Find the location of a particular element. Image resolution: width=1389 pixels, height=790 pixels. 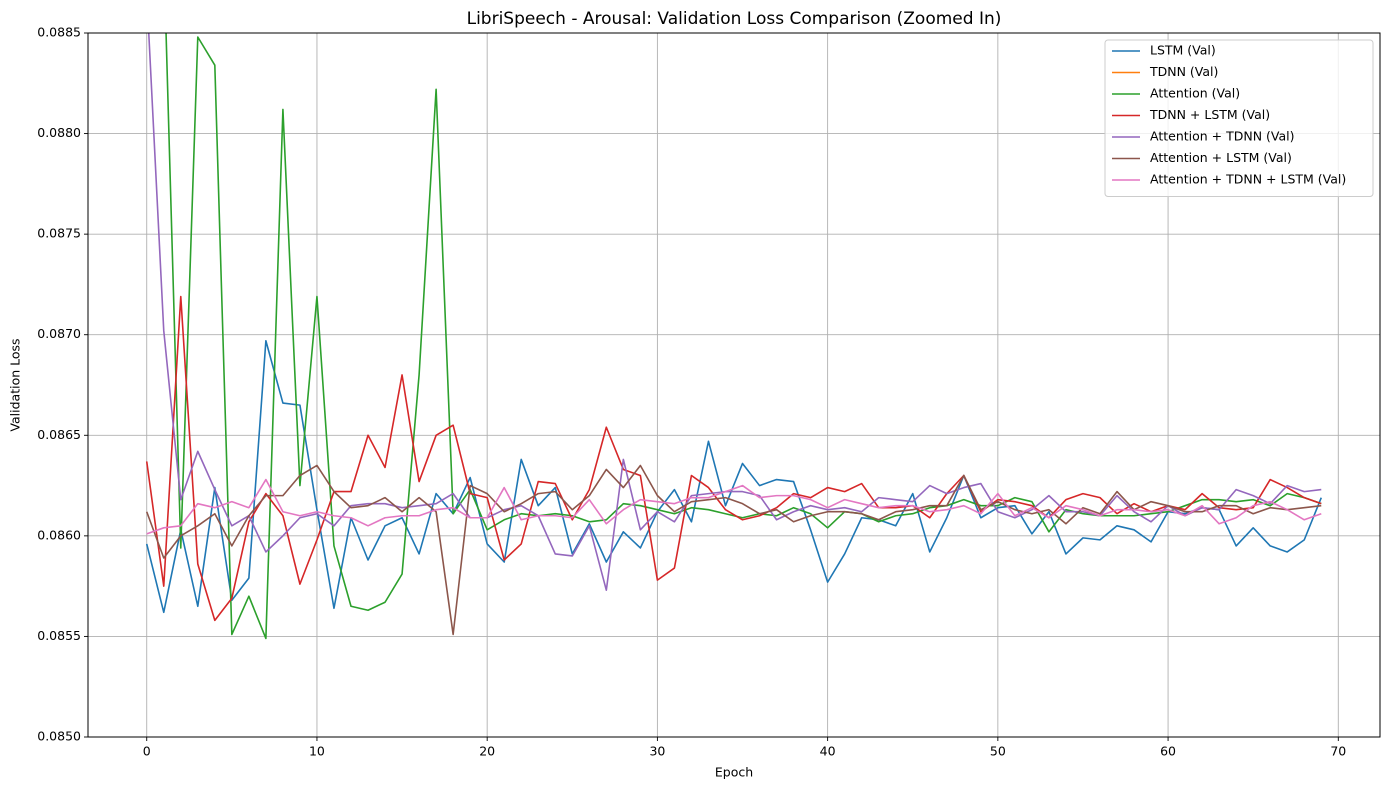

legend-label: Attention (Val) is located at coordinates (1195, 93).